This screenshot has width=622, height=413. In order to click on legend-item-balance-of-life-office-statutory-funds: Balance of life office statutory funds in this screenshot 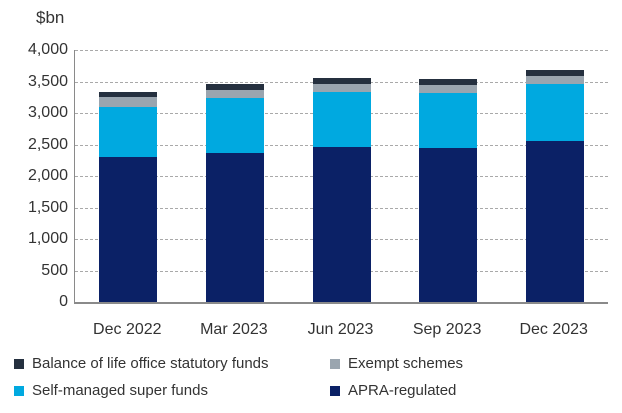, I will do `click(172, 363)`.